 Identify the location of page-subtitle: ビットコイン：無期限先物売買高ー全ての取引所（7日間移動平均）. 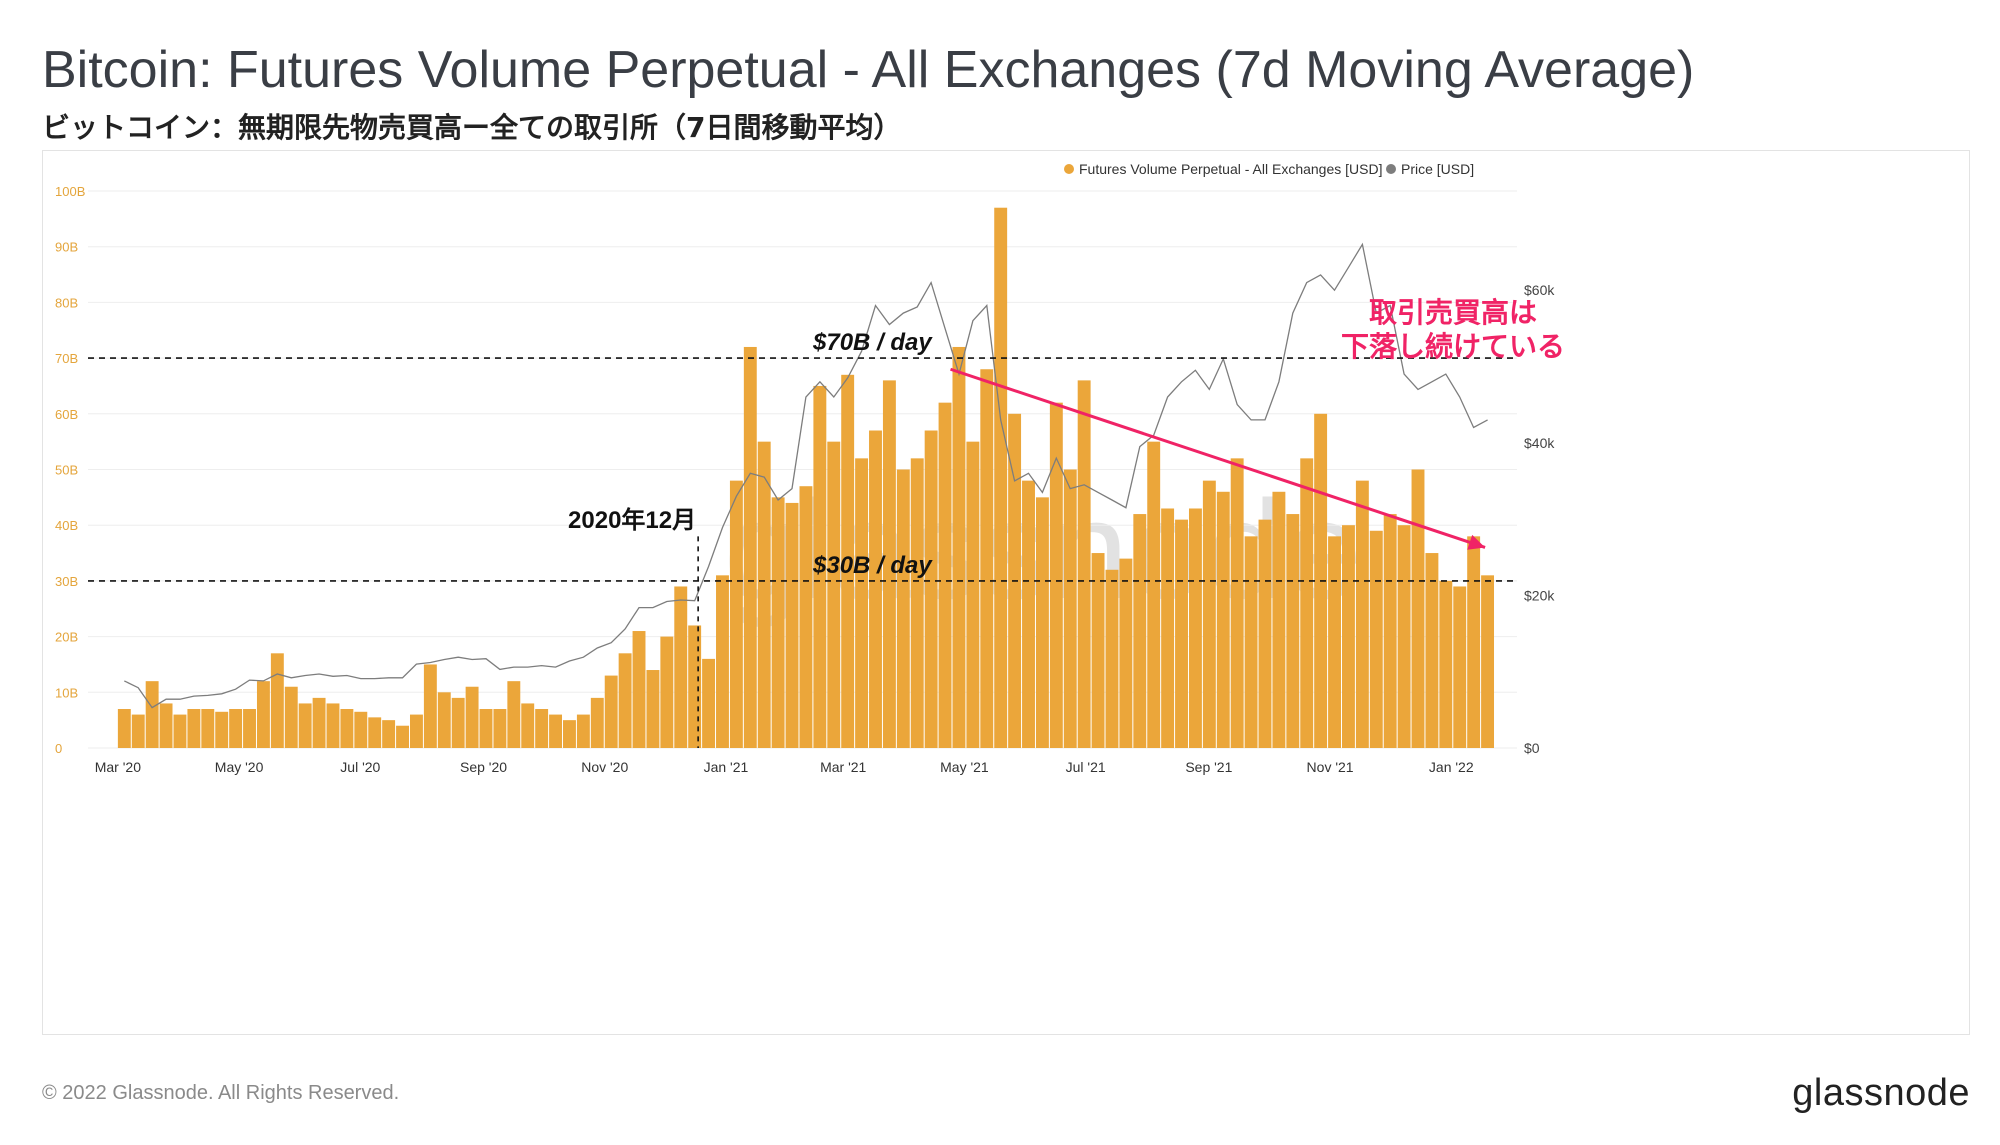
(472, 127).